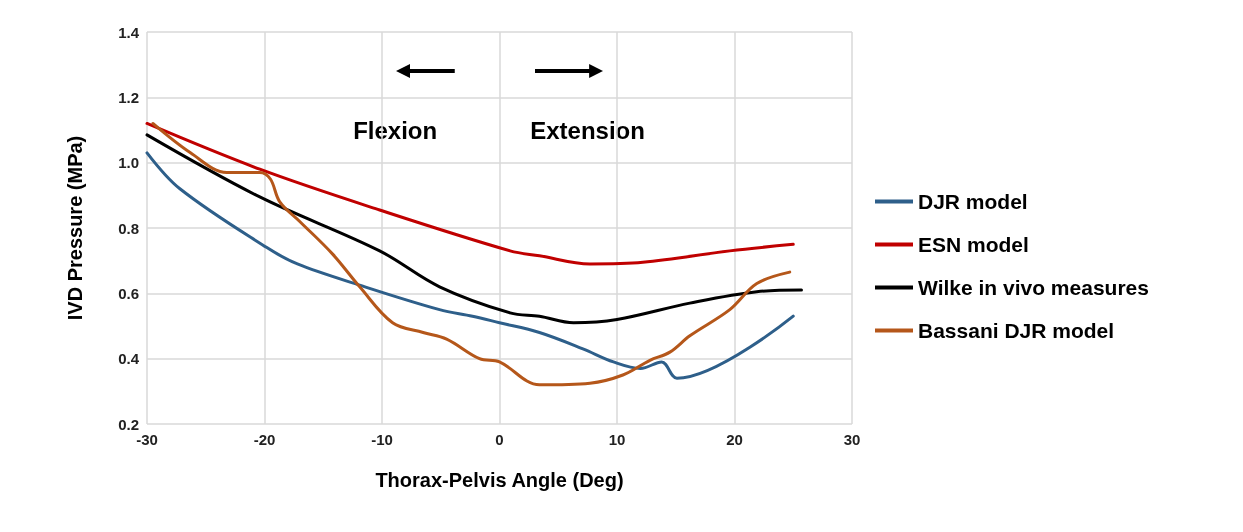 The height and width of the screenshot is (532, 1243). What do you see at coordinates (128, 424) in the screenshot?
I see `y-tick-label: 0.2` at bounding box center [128, 424].